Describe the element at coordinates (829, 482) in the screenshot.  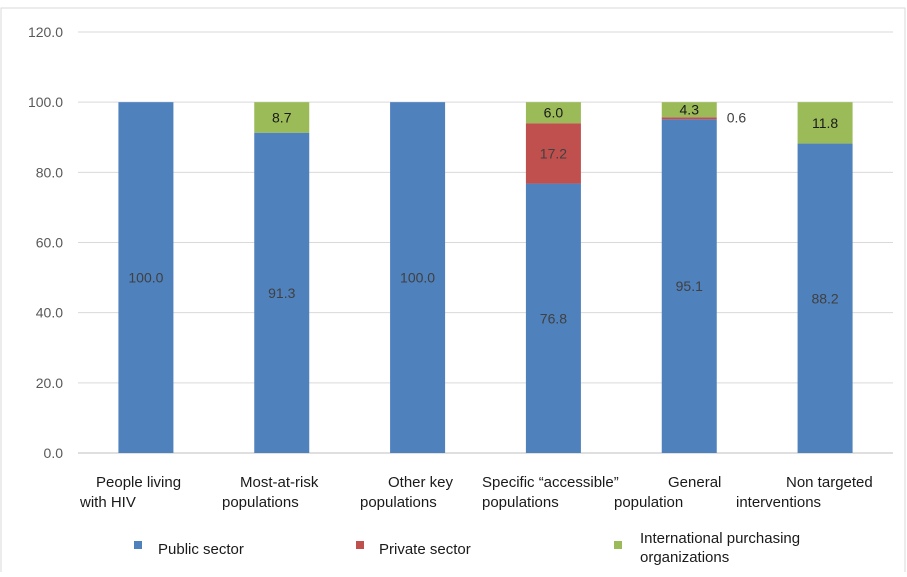
I see `x-tick-label: Non targeted` at that location.